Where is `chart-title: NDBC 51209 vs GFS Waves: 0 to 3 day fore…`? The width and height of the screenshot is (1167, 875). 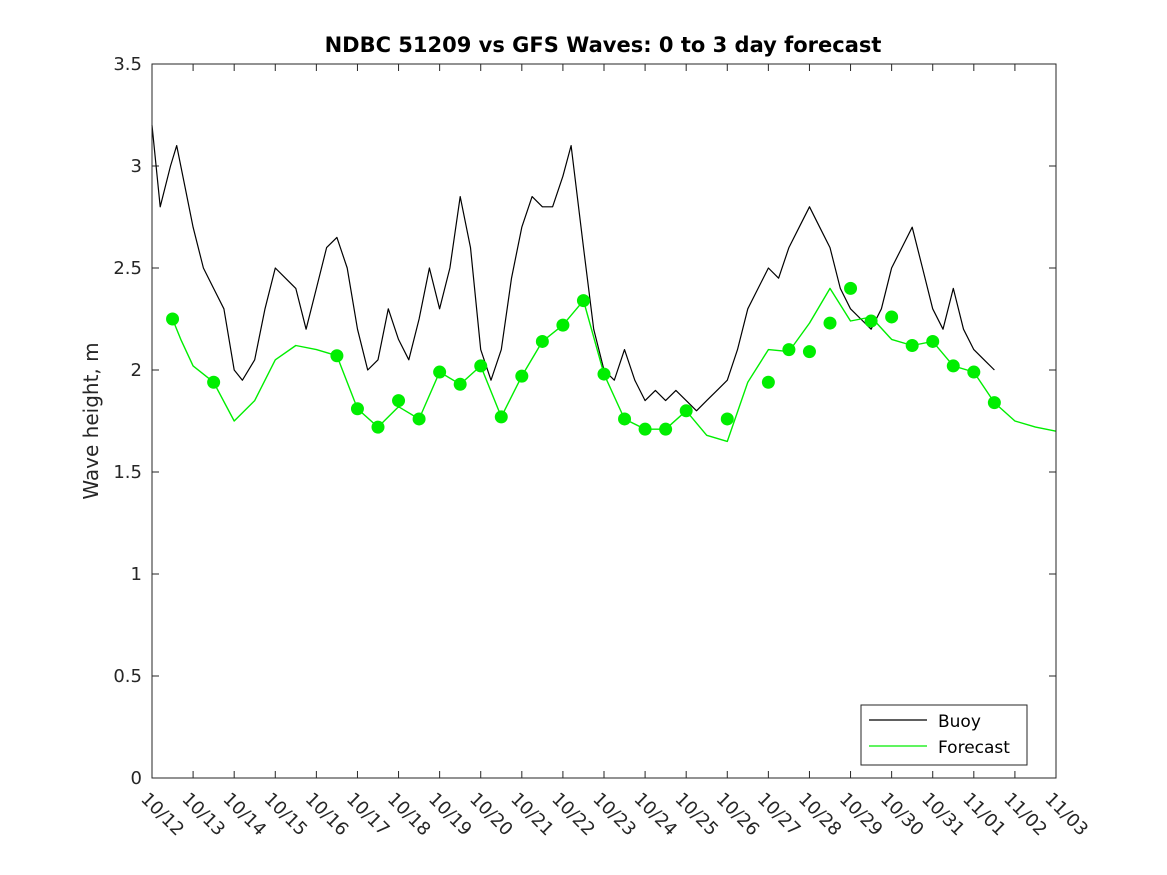 chart-title: NDBC 51209 vs GFS Waves: 0 to 3 day fore… is located at coordinates (603, 45).